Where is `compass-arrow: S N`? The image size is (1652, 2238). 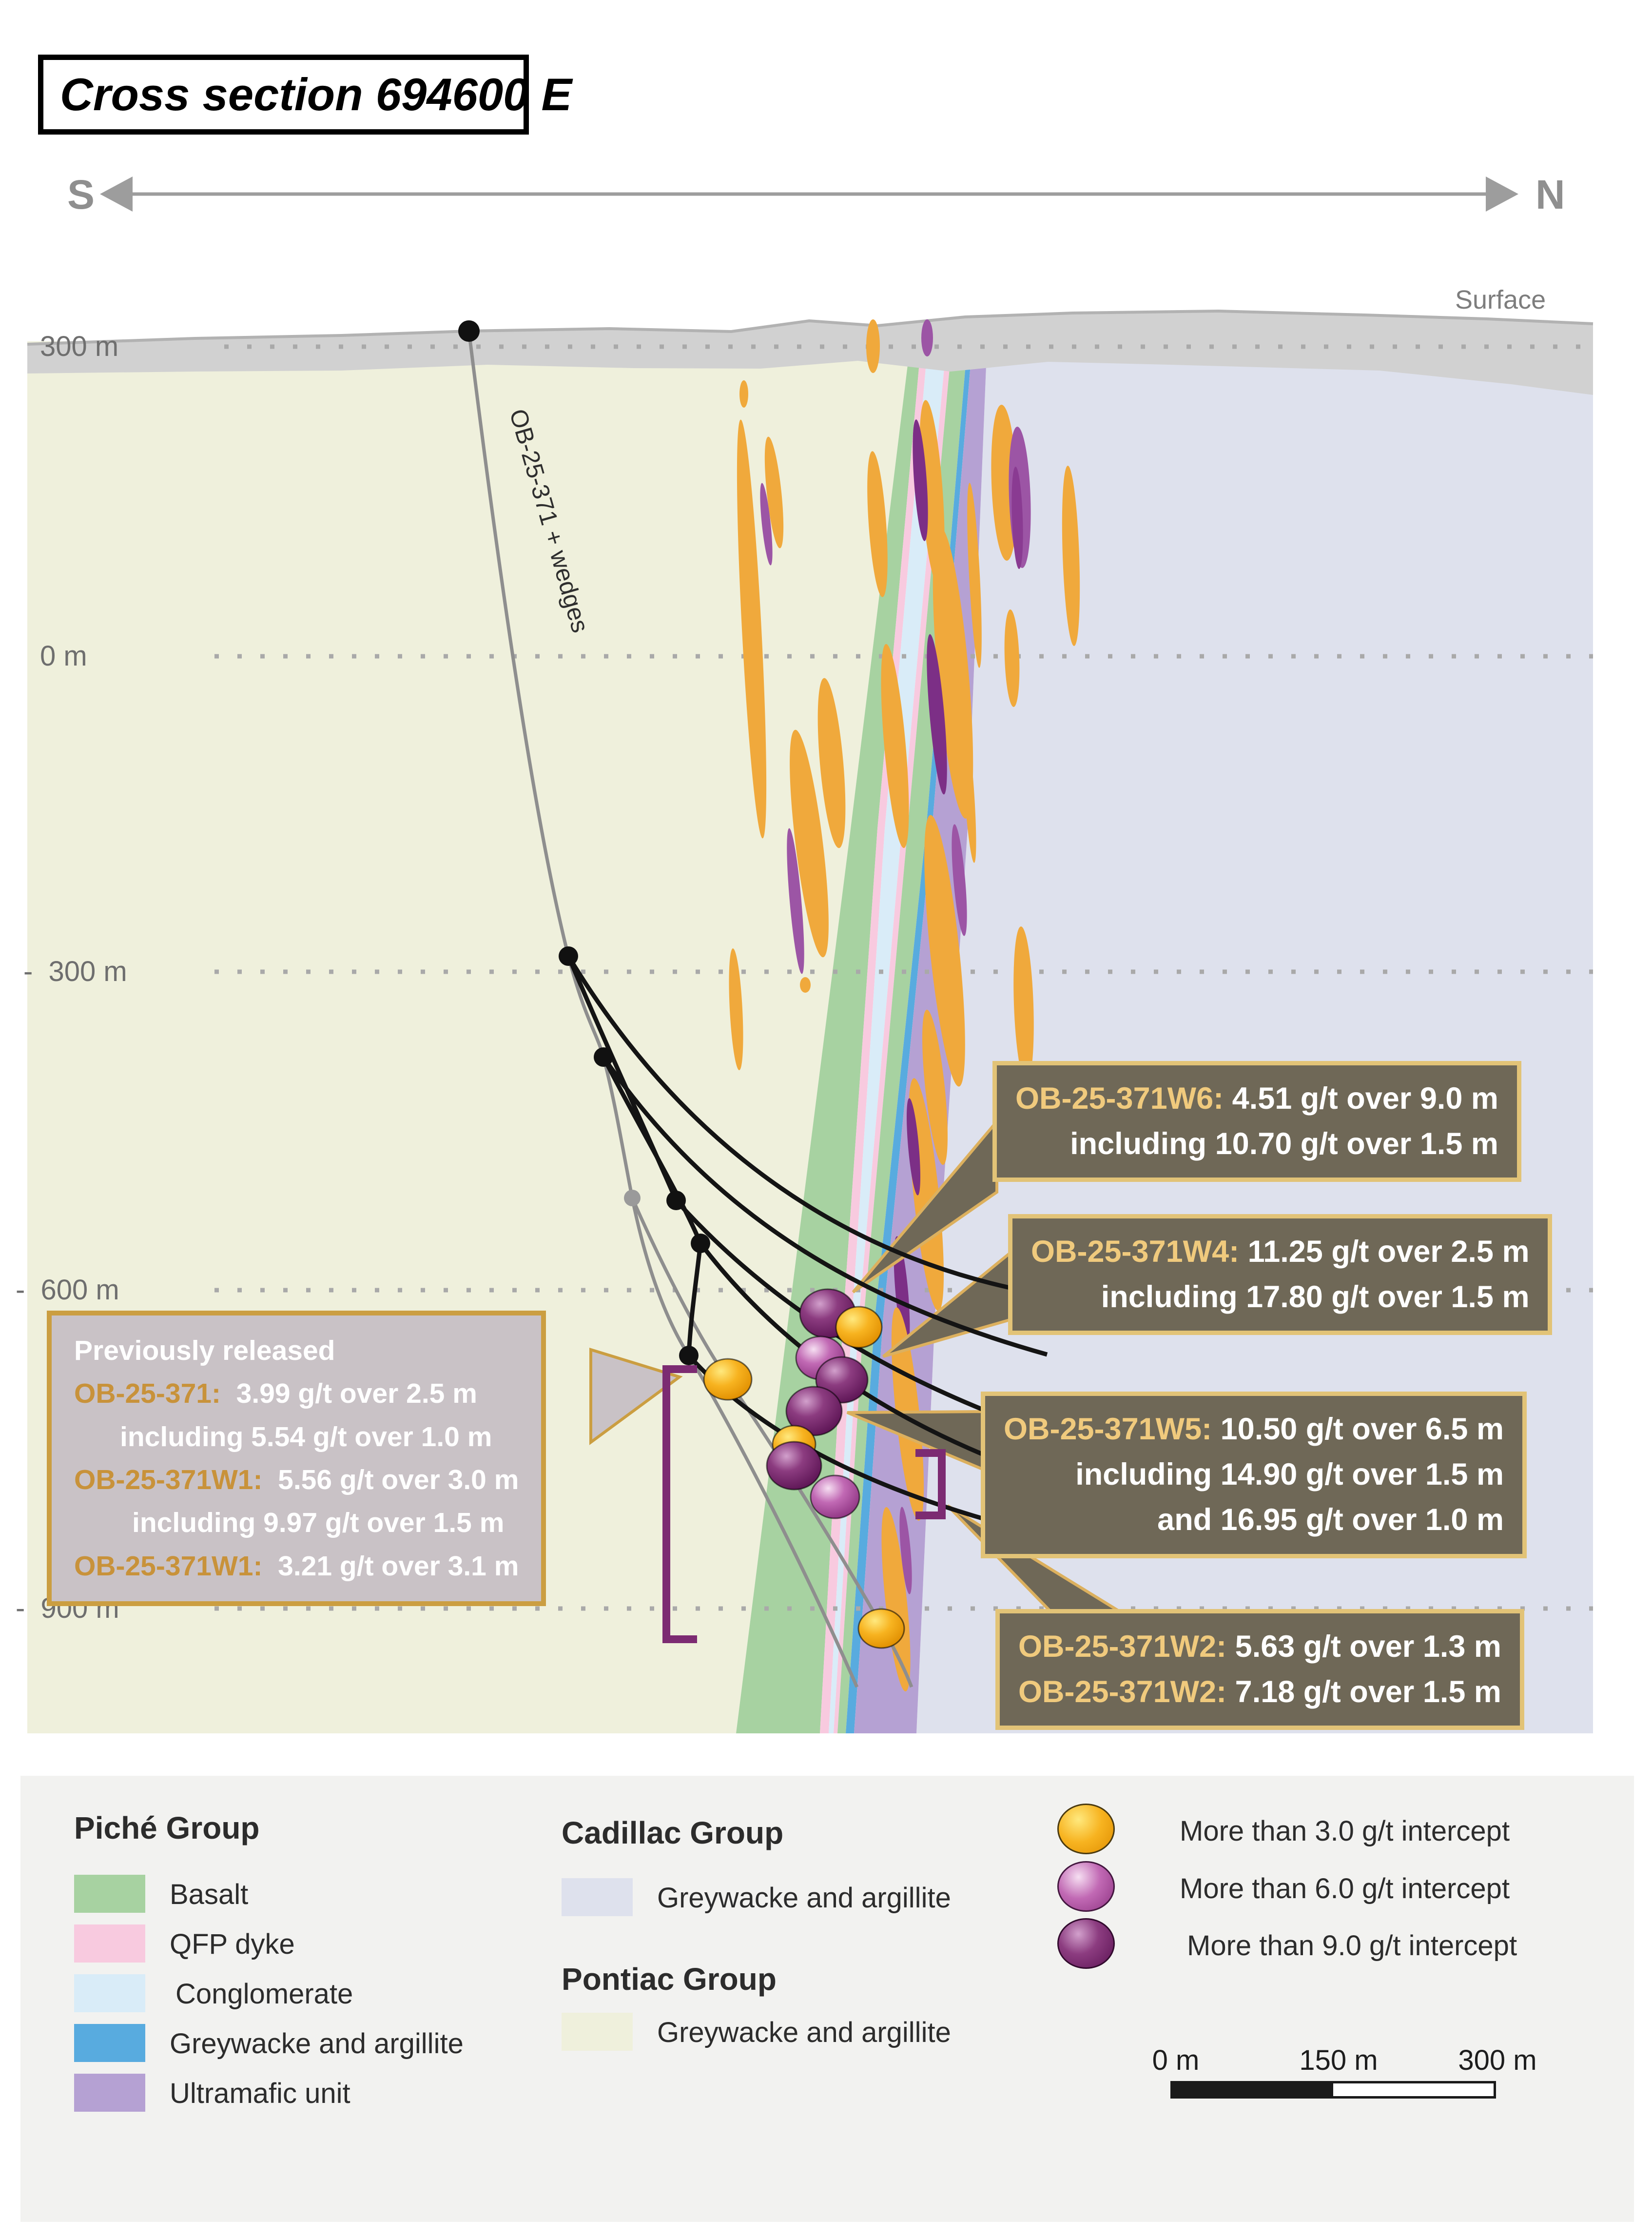 compass-arrow: S N is located at coordinates (816, 194).